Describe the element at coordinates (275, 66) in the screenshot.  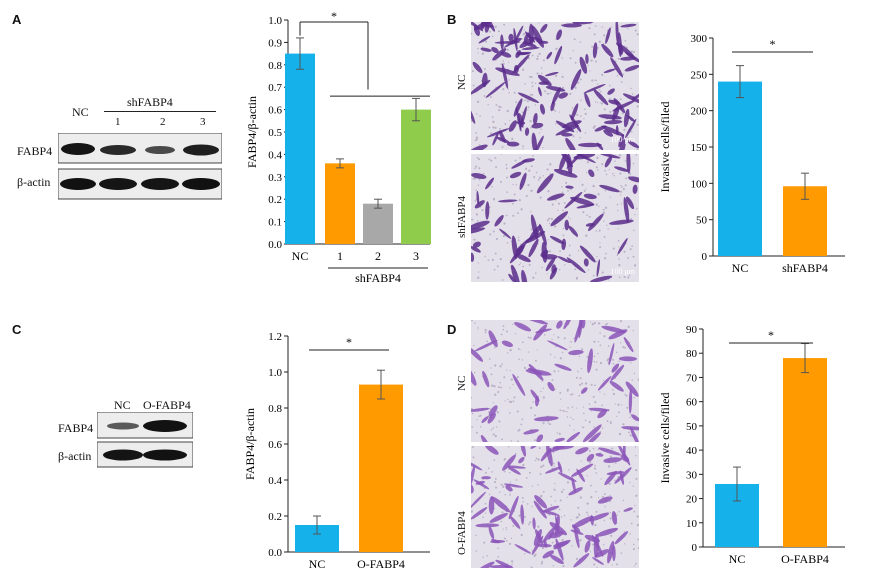
I see `y-tick-label: 0.8` at that location.